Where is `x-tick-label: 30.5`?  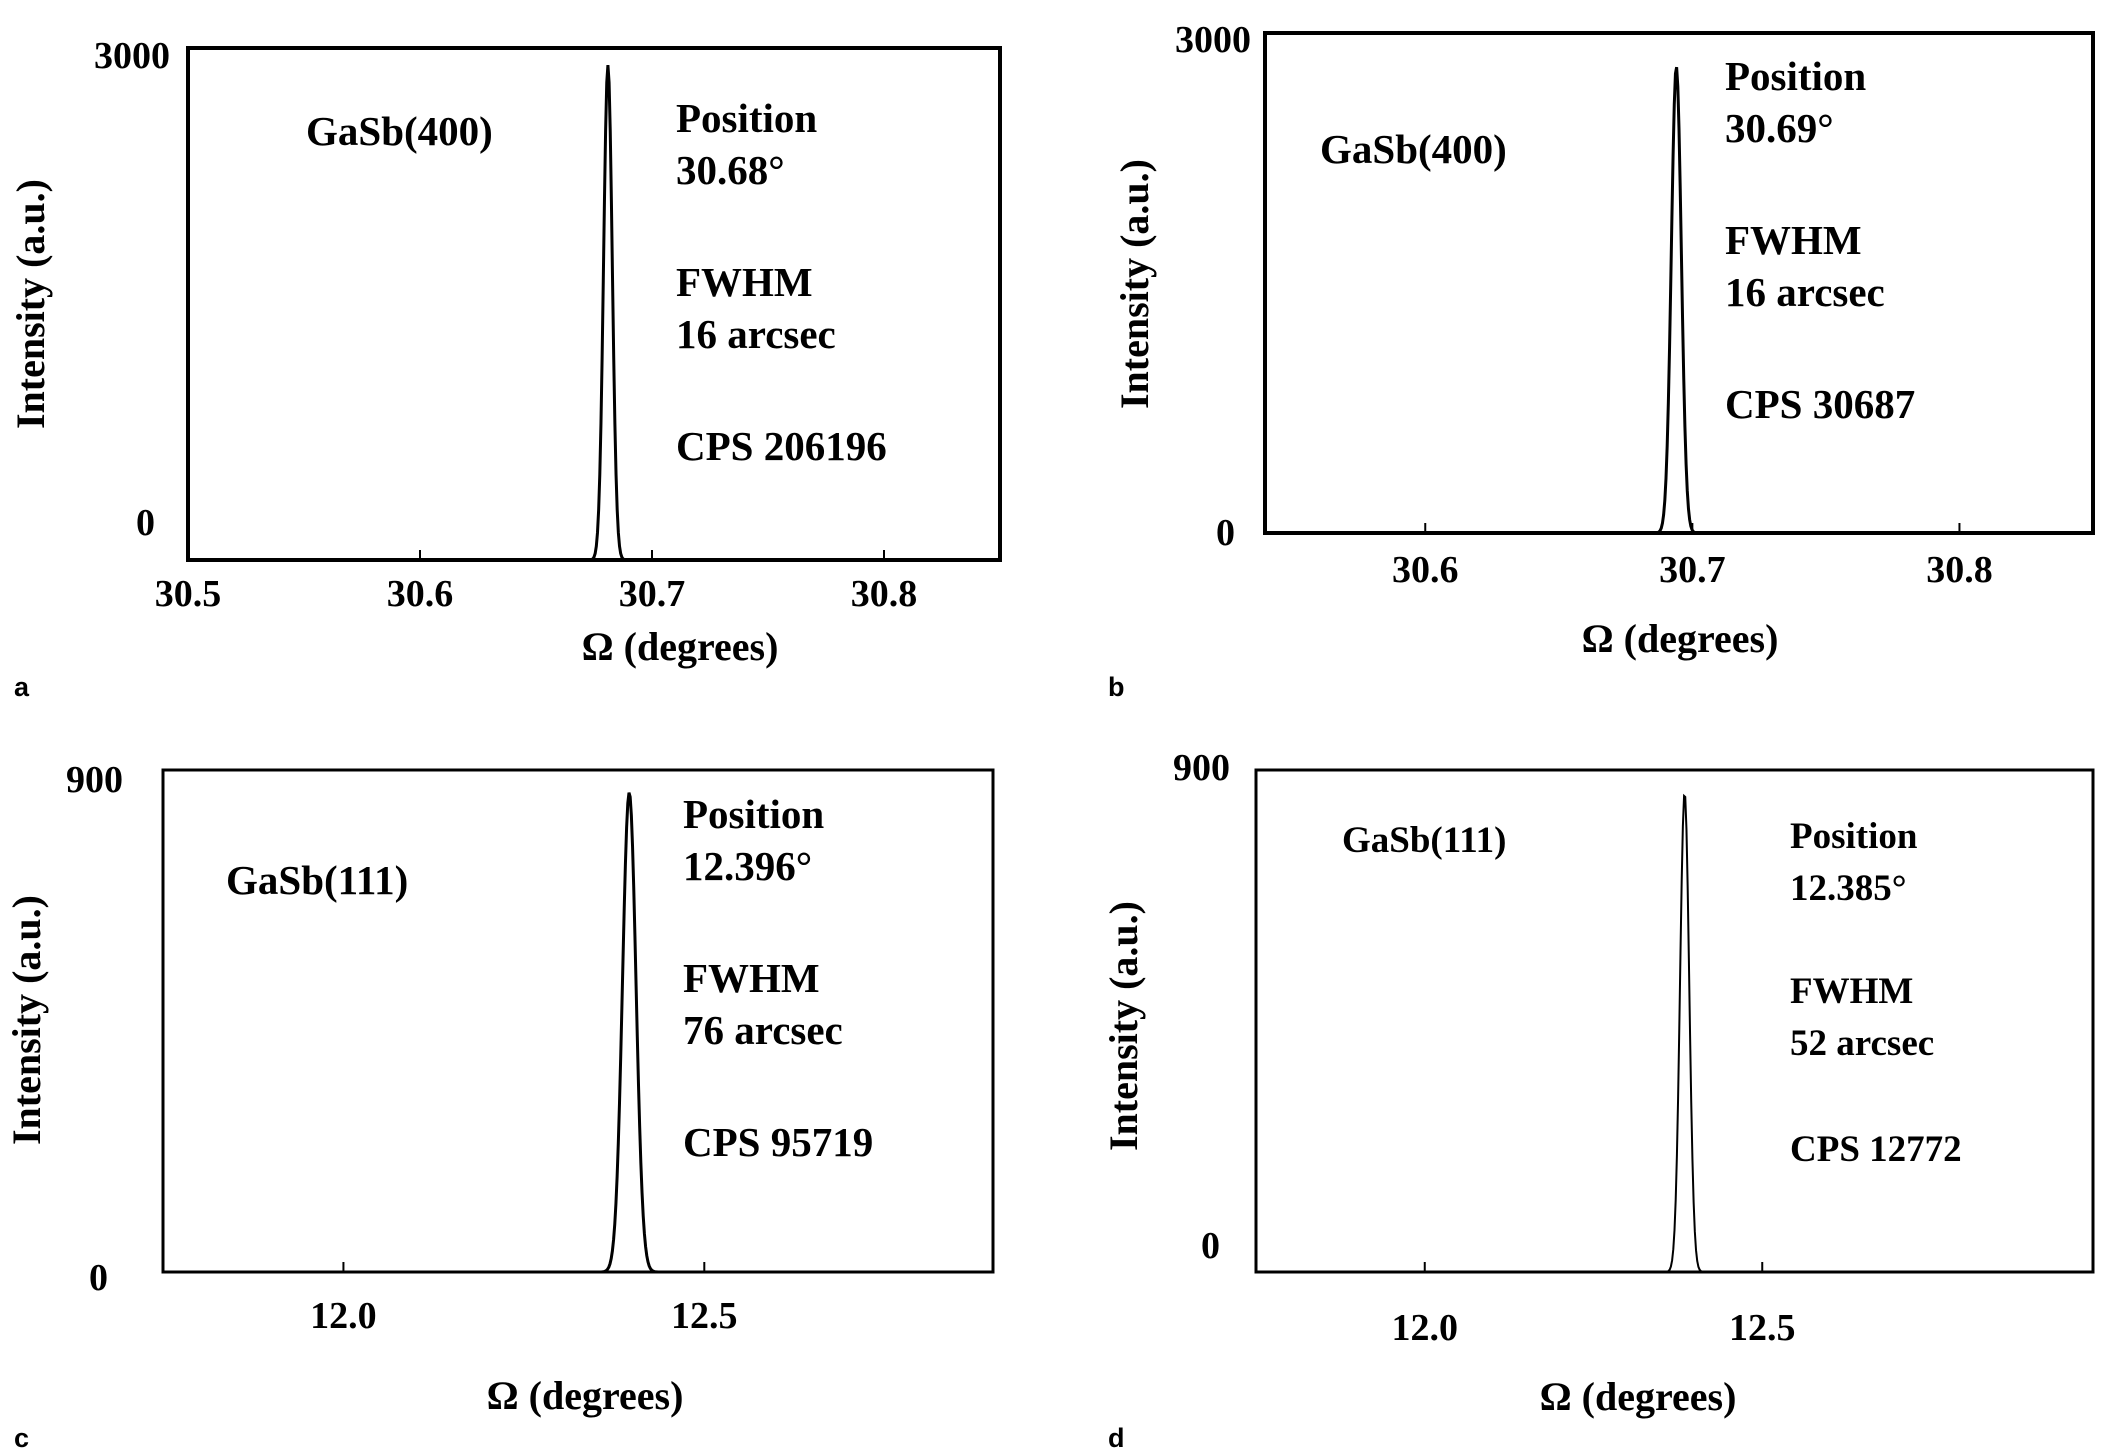
x-tick-label: 30.5 is located at coordinates (188, 594).